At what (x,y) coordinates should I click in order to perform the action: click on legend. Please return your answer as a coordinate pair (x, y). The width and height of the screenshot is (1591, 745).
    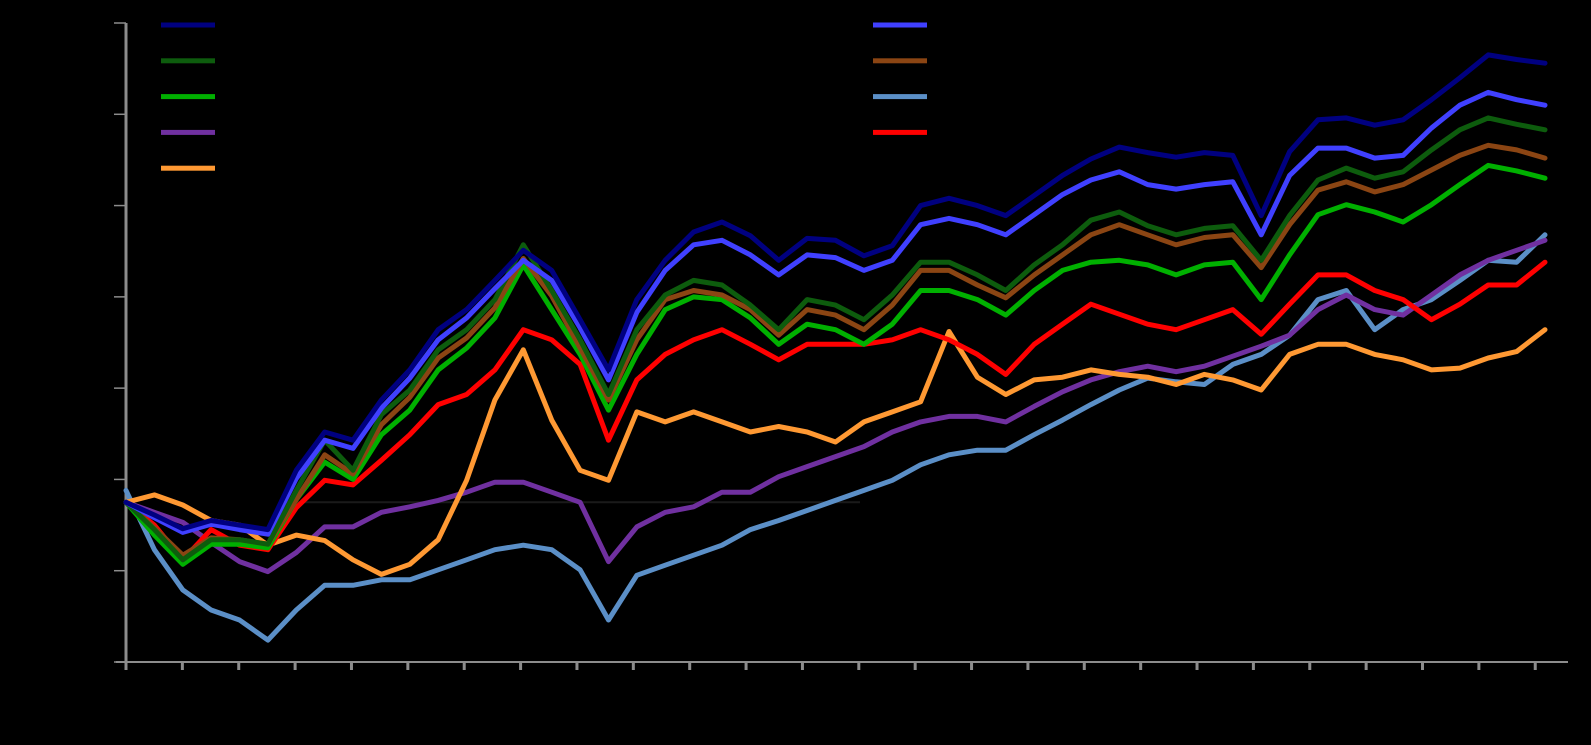
    Looking at the image, I should click on (544, 96).